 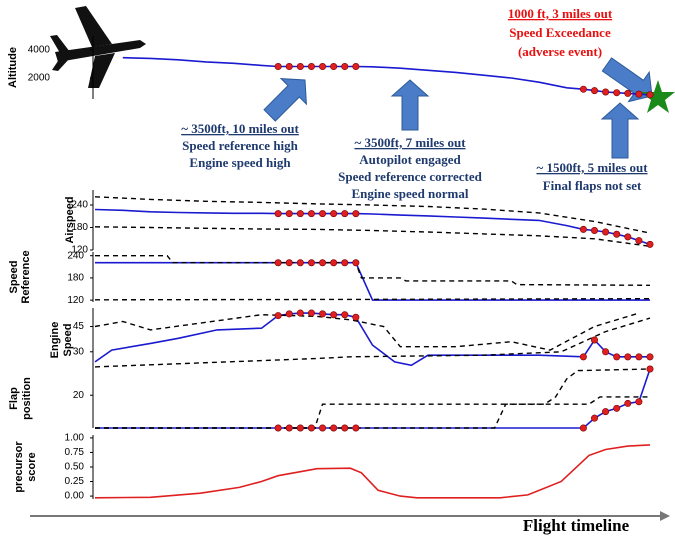 What do you see at coordinates (26, 276) in the screenshot?
I see `y-axis-label: Reference` at bounding box center [26, 276].